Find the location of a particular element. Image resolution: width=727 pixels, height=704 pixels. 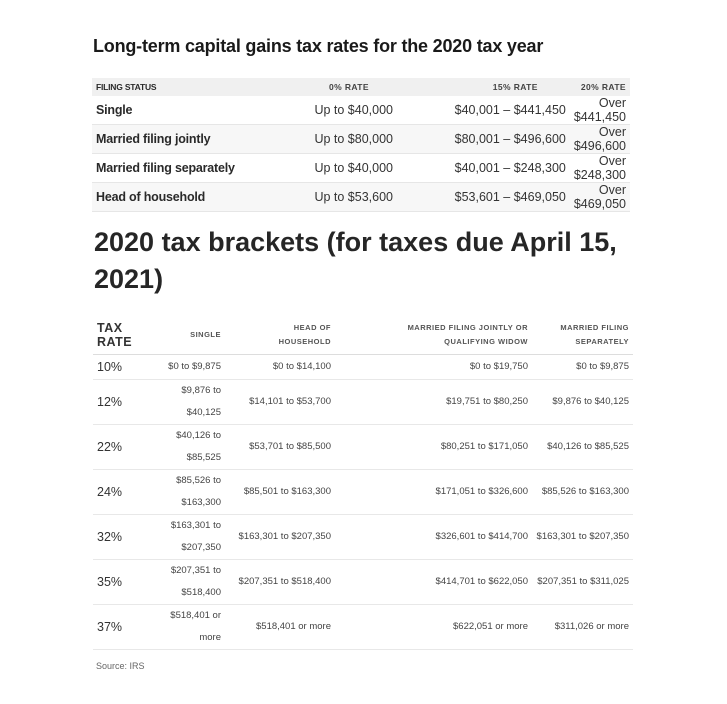

rate-15-cell: $53,601 – $469,050 is located at coordinates (483, 197).